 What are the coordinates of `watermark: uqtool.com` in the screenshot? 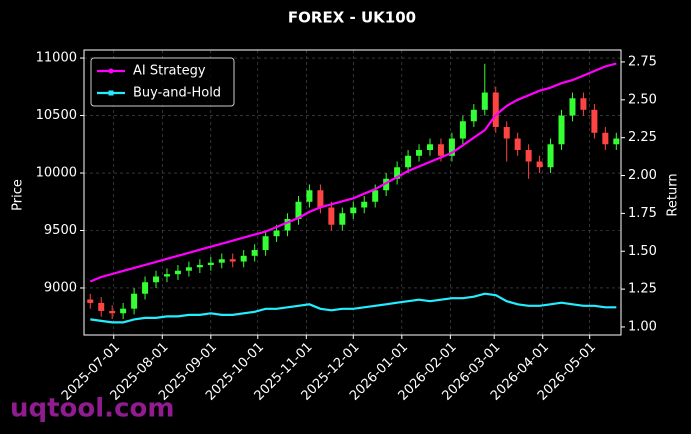 It's located at (92, 409).